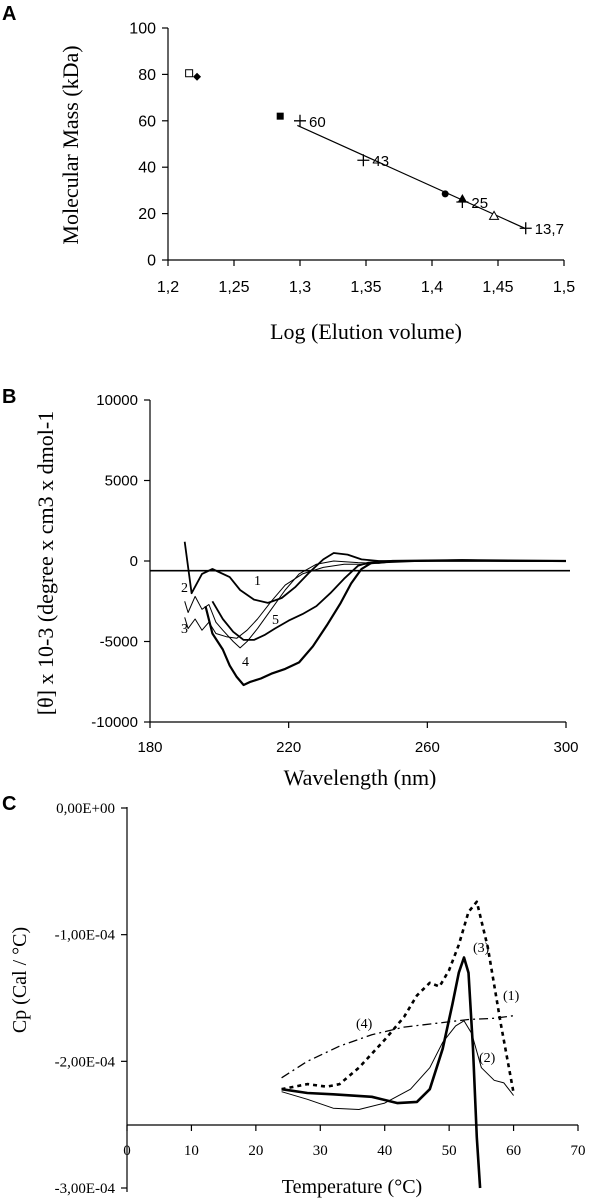  Describe the element at coordinates (147, 168) in the screenshot. I see `panel-a-y-tick-label: 40` at that location.